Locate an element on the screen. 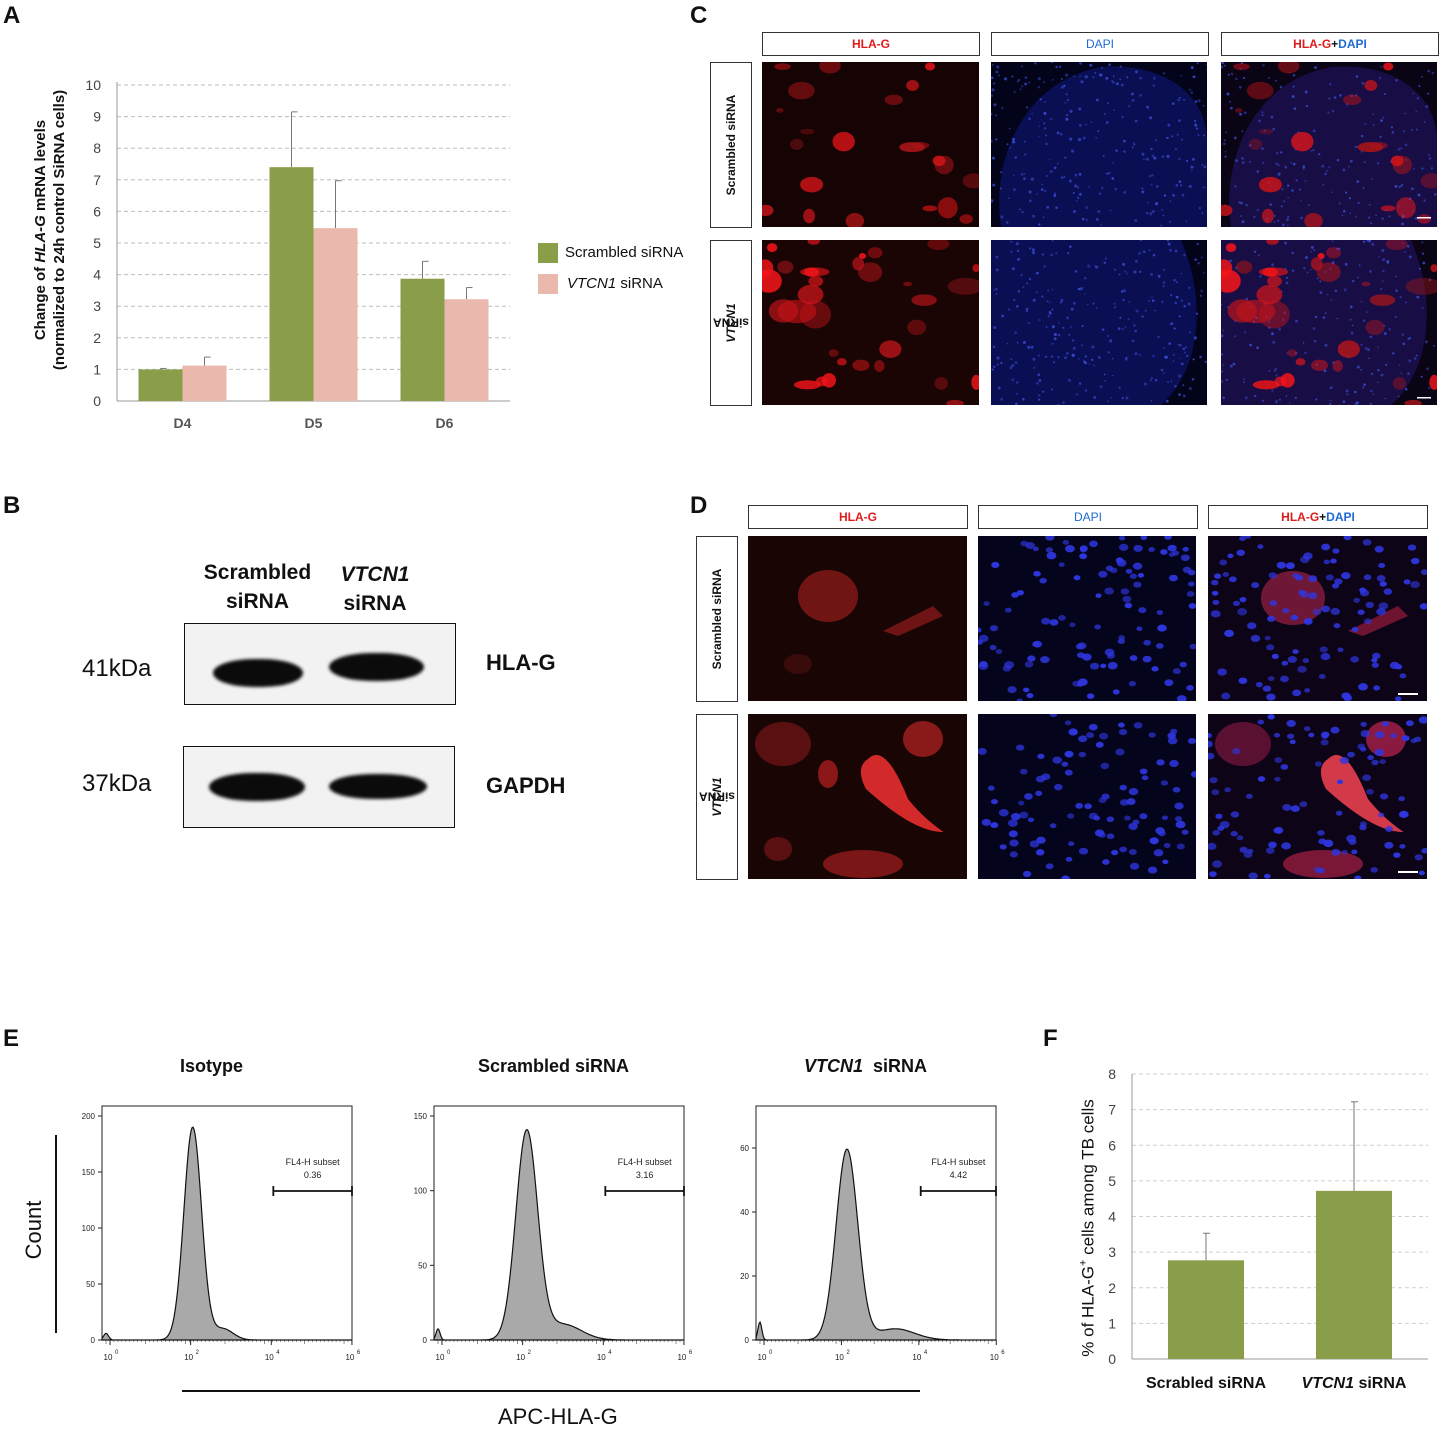  blot-label-gapdh: GAPDH is located at coordinates (526, 785).